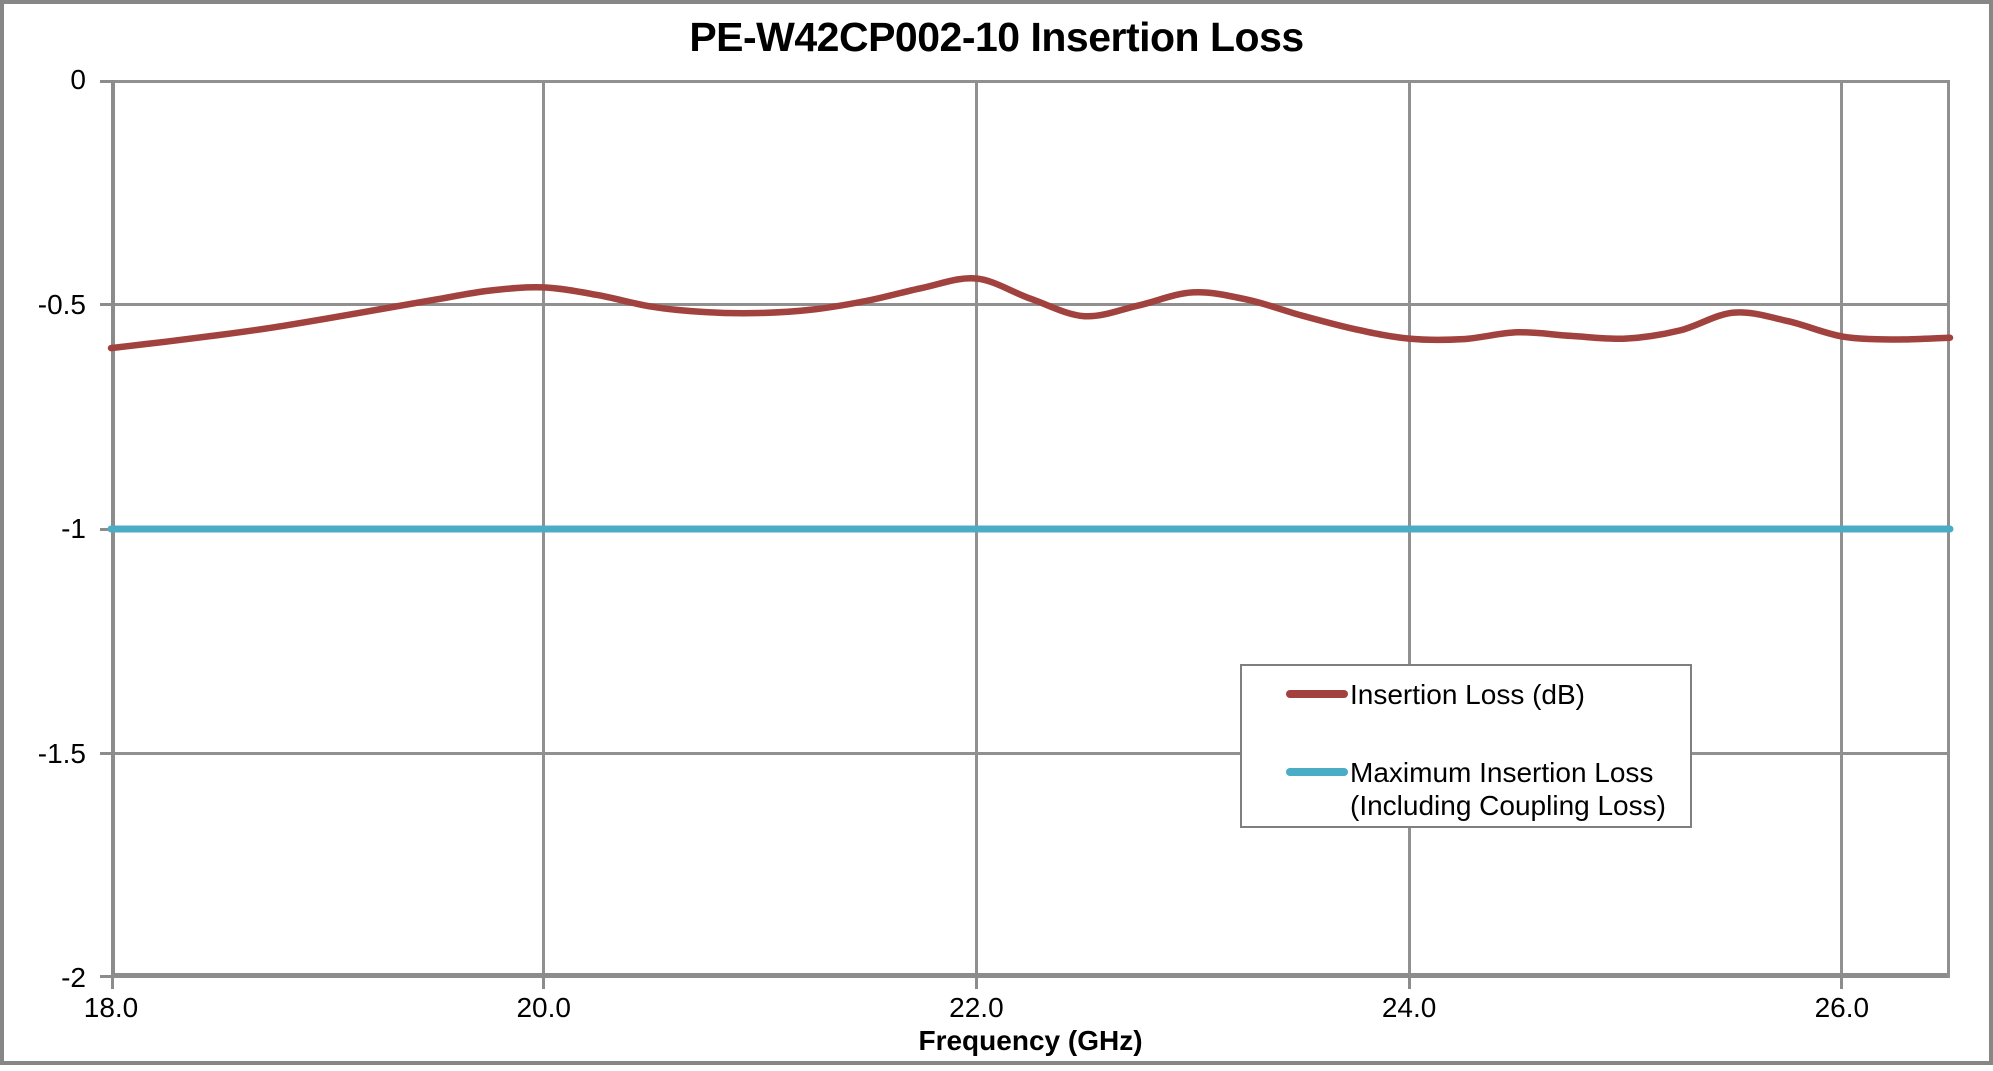 This screenshot has width=1993, height=1071. Describe the element at coordinates (1409, 1007) in the screenshot. I see `x-tick-label: 24.0` at that location.